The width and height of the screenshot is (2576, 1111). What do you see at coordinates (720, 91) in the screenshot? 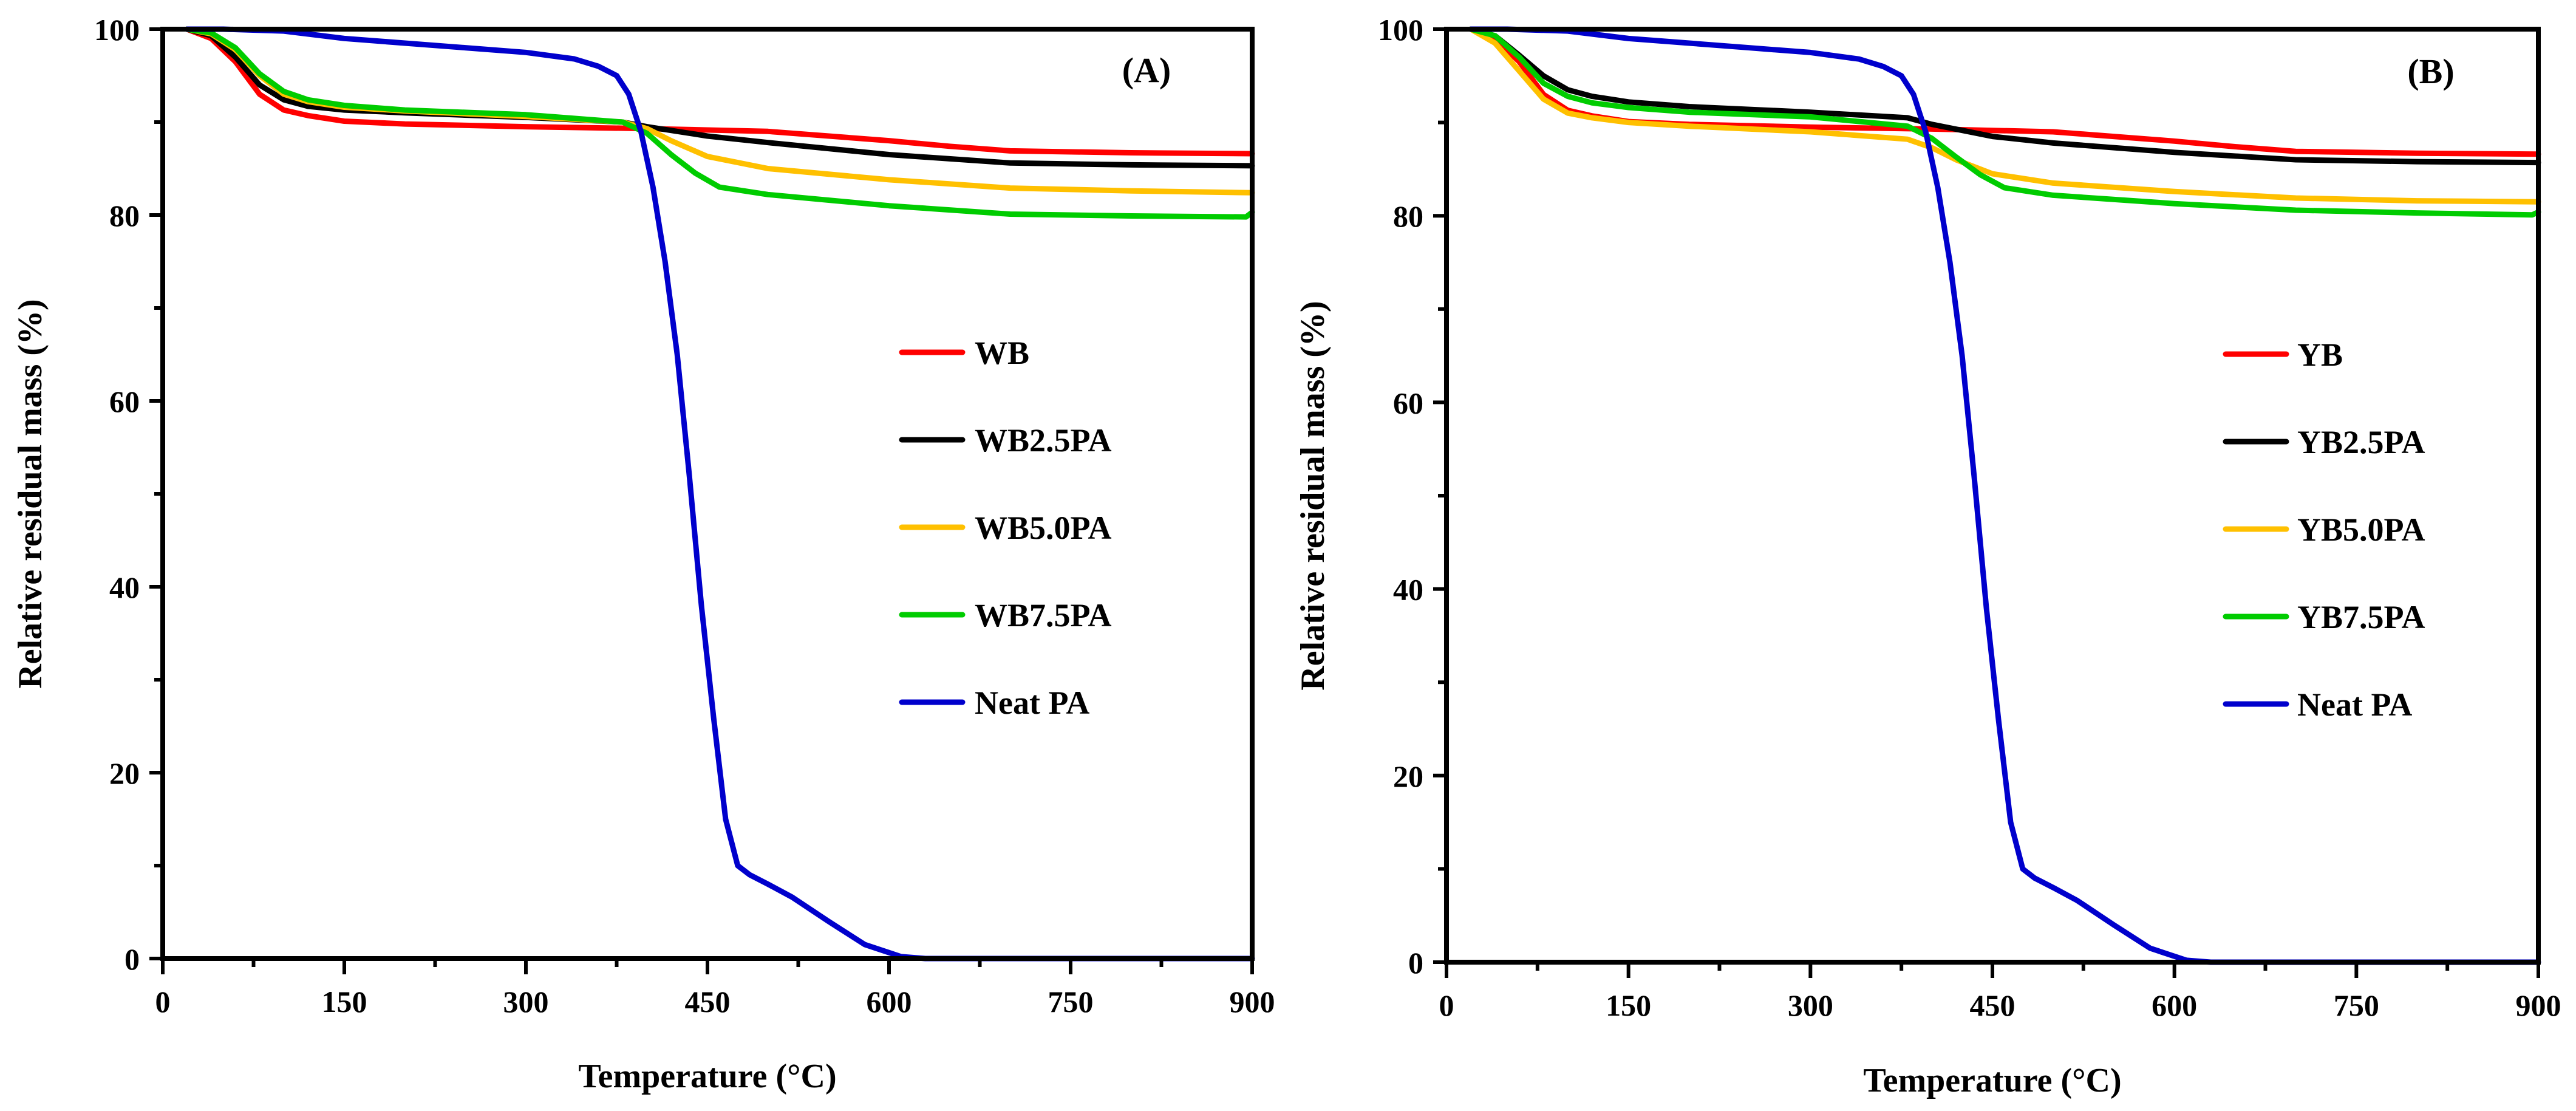
I see `series-line-wb` at bounding box center [720, 91].